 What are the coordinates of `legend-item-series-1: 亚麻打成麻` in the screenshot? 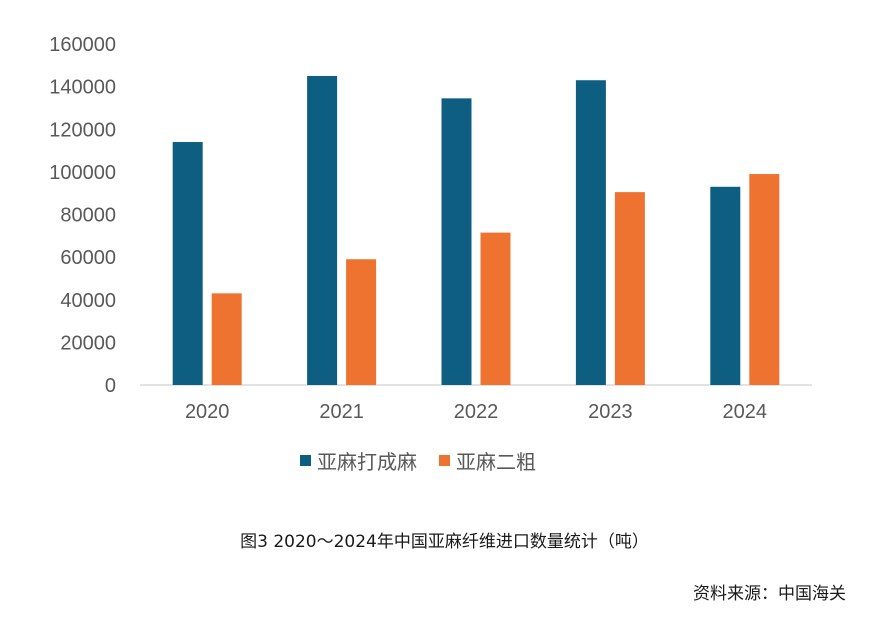 It's located at (358, 460).